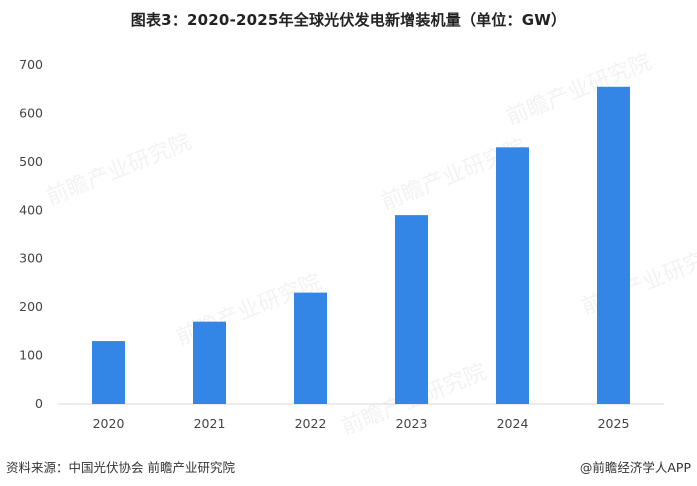  I want to click on y-tick-label: 500, so click(31, 161).